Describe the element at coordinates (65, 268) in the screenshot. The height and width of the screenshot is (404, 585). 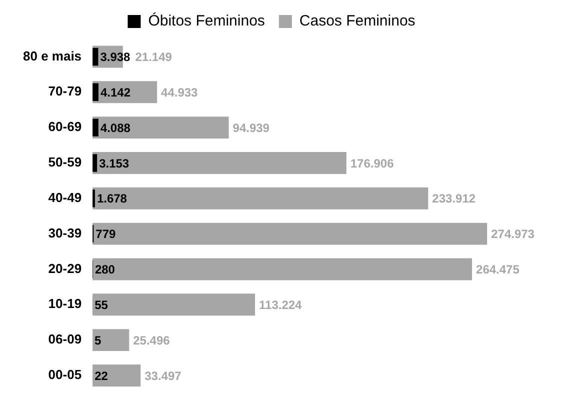
I see `y-tick-label: 20-29` at that location.